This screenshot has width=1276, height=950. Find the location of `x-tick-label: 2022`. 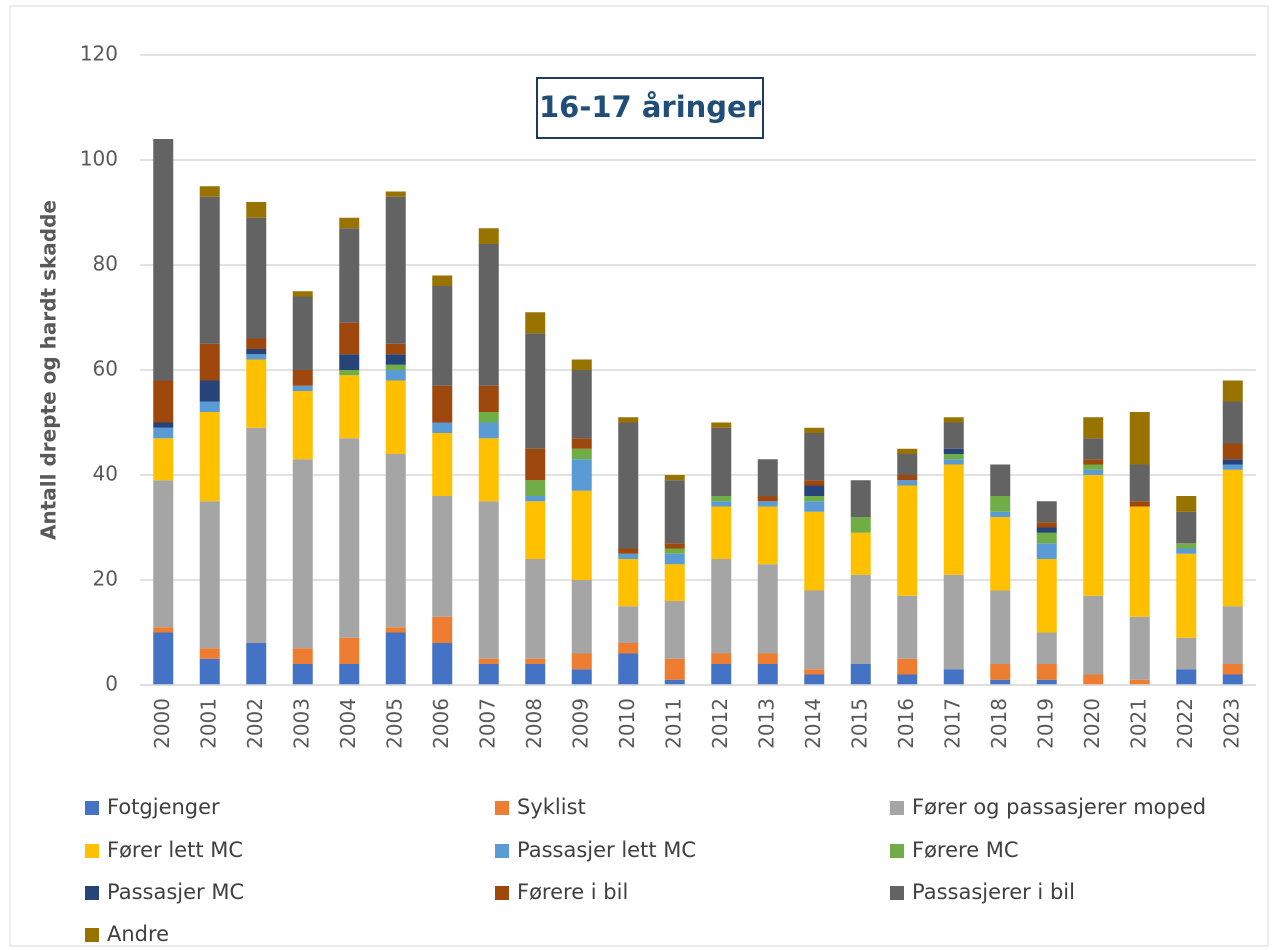

x-tick-label: 2022 is located at coordinates (1185, 723).